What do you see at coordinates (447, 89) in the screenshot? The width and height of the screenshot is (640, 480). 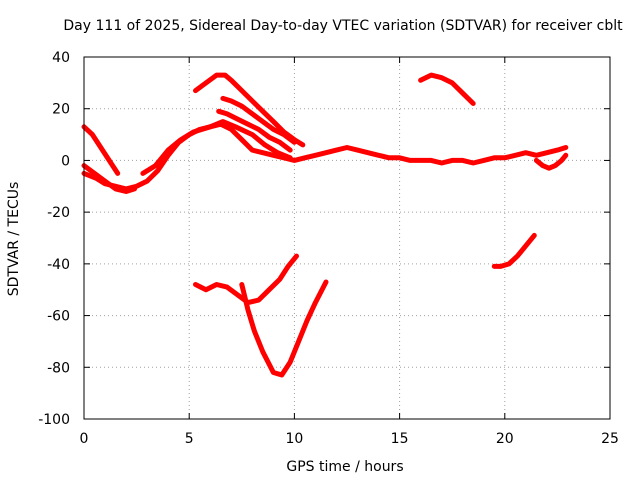 I see `series-arc-late-high` at bounding box center [447, 89].